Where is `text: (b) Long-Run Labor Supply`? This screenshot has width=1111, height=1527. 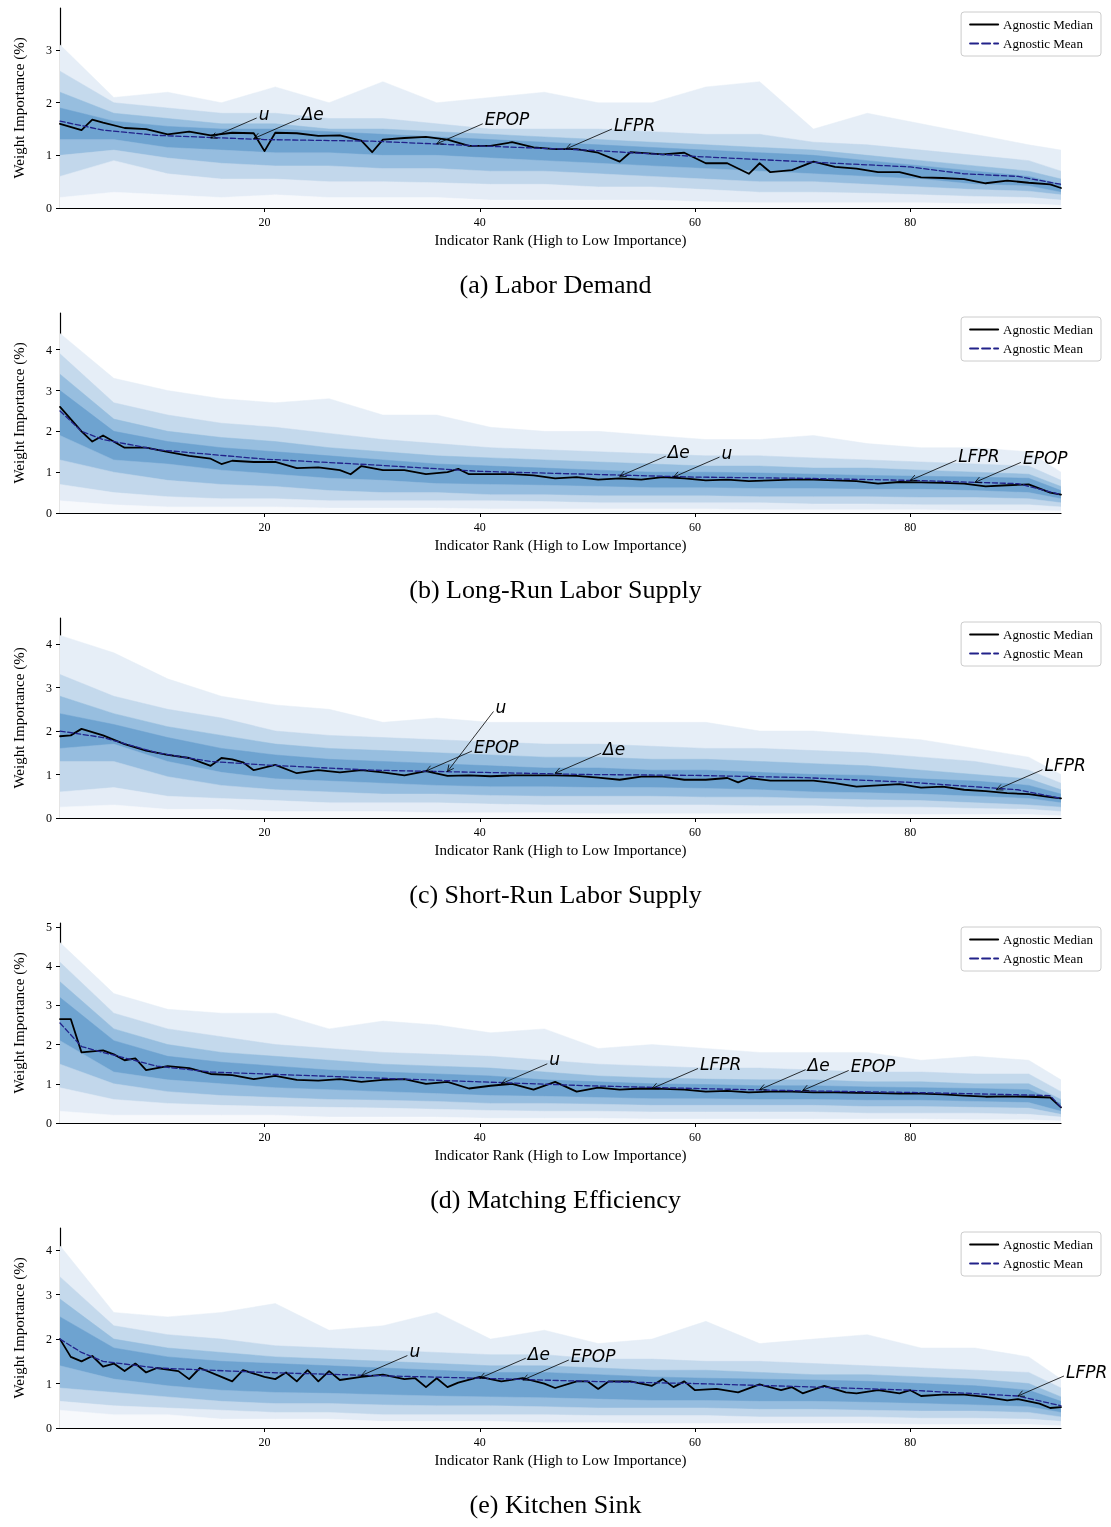 text: (b) Long-Run Labor Supply is located at coordinates (555, 589).